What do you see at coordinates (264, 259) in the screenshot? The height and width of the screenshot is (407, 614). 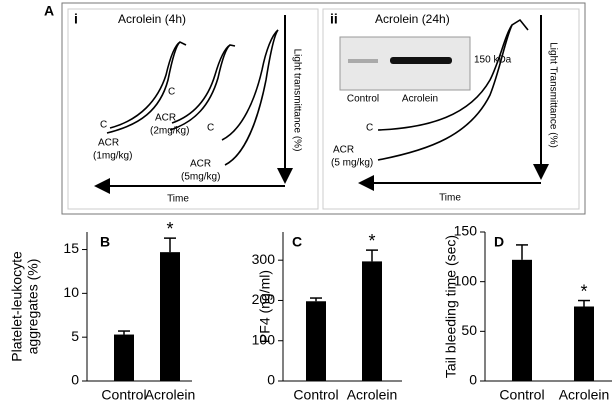 I see `y-tick-label: 300` at bounding box center [264, 259].